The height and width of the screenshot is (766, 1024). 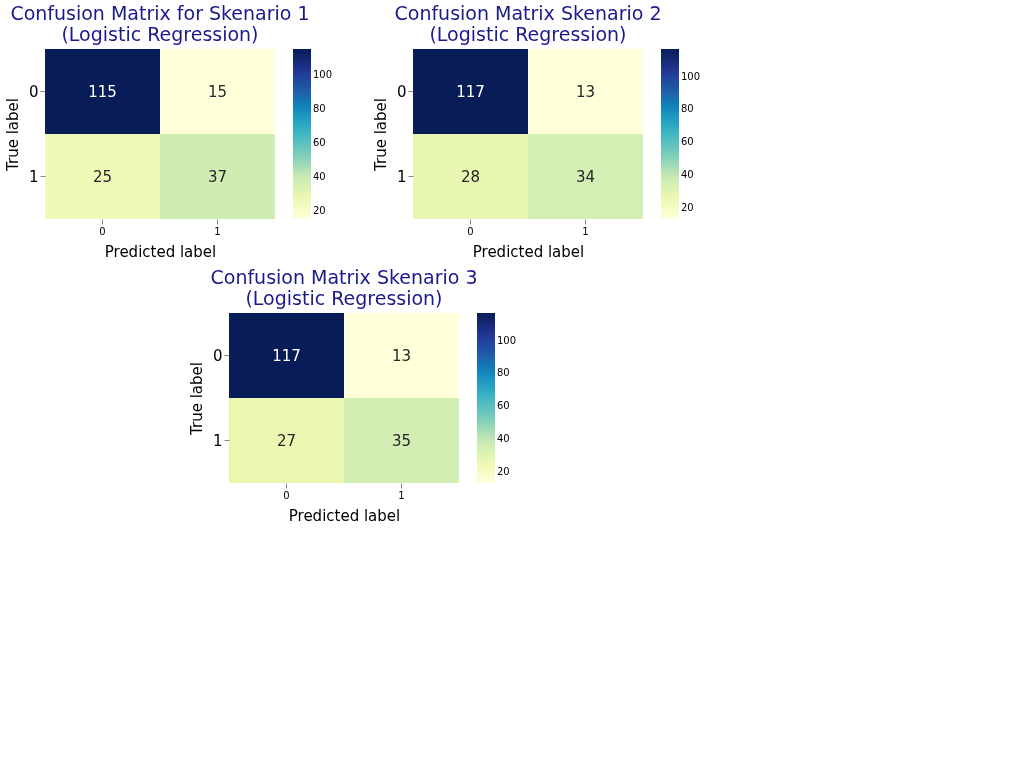 What do you see at coordinates (102, 176) in the screenshot?
I see `data-label: 25` at bounding box center [102, 176].